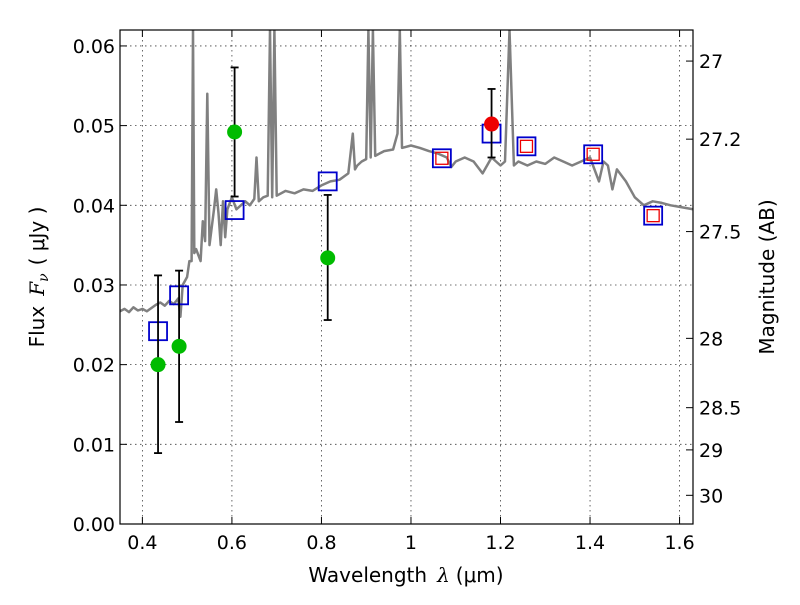 This screenshot has height=605, width=800. What do you see at coordinates (321, 543) in the screenshot?
I see `x-tick-label: 0.8` at bounding box center [321, 543].